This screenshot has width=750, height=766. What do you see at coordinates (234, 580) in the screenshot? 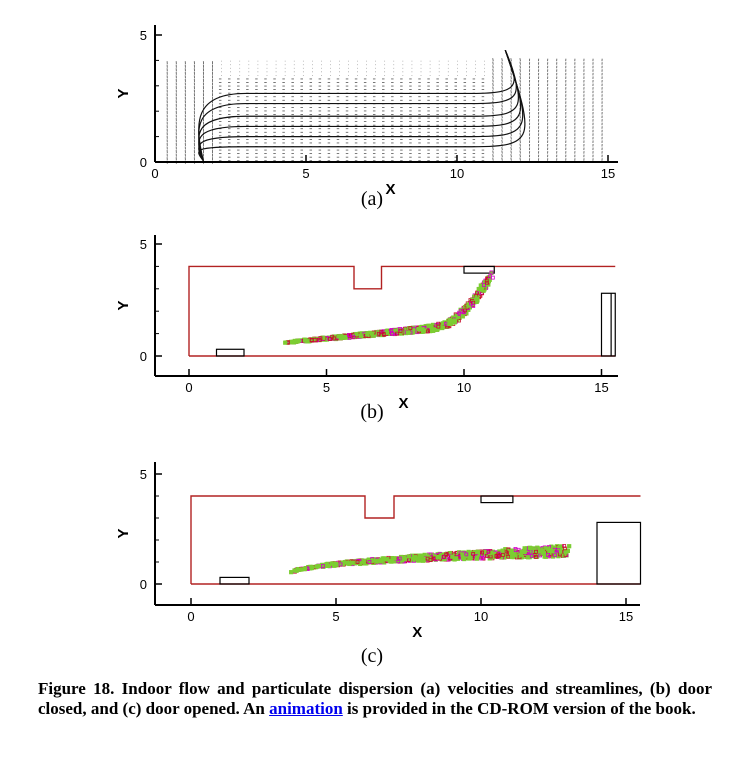
I see `outlet-vent` at bounding box center [234, 580].